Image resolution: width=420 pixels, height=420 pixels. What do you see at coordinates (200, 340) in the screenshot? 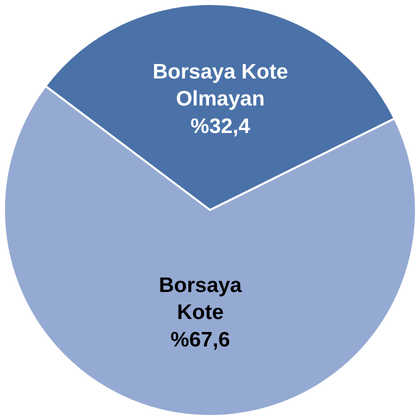
I see `data-label: %67,6` at bounding box center [200, 340].